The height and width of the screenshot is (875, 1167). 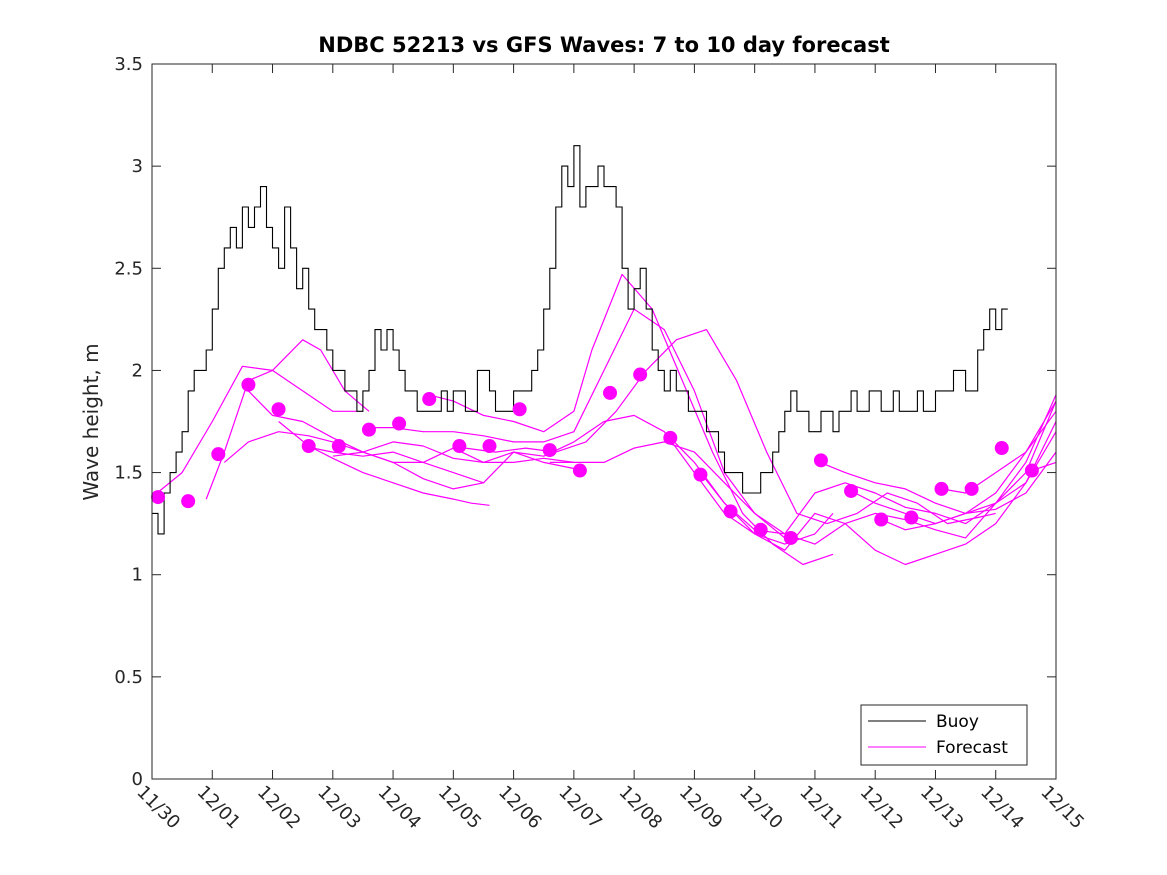 What do you see at coordinates (137, 166) in the screenshot?
I see `y-tick-label: 3` at bounding box center [137, 166].